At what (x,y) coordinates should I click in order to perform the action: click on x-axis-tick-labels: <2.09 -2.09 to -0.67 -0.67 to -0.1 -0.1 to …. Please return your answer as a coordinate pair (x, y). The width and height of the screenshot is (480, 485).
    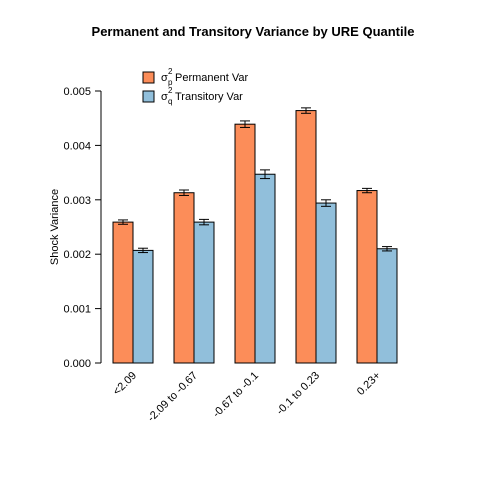
    Looking at the image, I should click on (247, 397).